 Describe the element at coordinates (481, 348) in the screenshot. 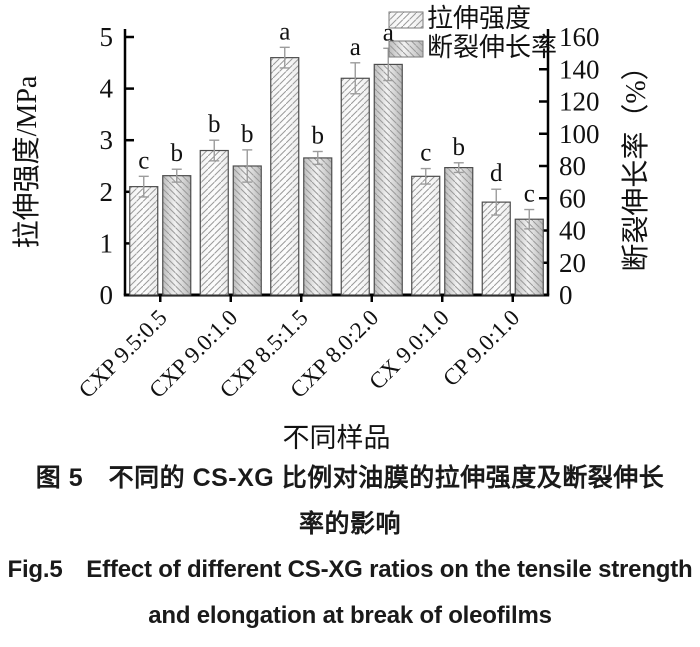

I see `x-tick-label: CP 9.0:1.0` at that location.